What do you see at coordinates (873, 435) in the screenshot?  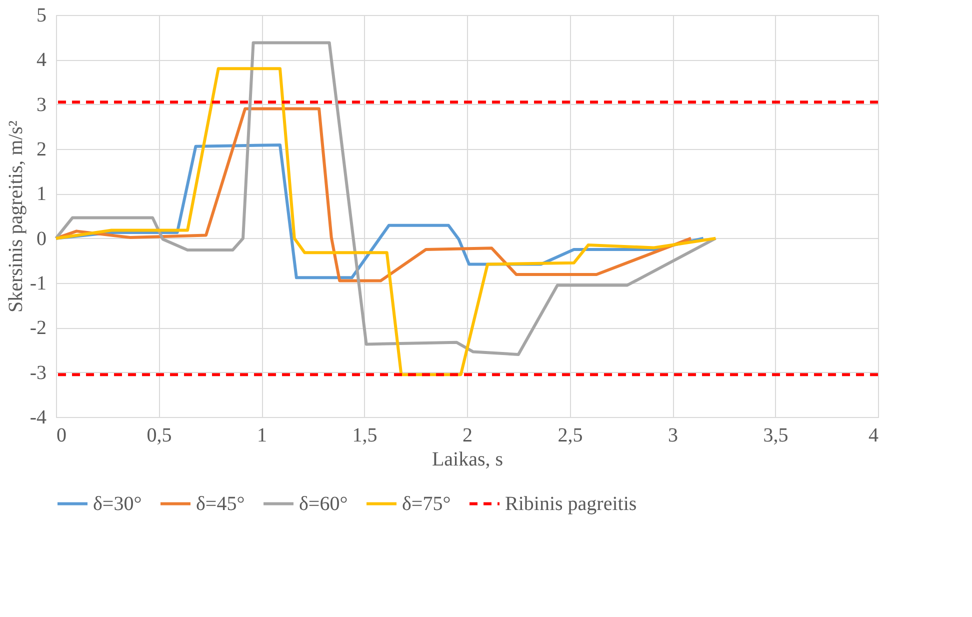 I see `x-tick-label: 4` at bounding box center [873, 435].